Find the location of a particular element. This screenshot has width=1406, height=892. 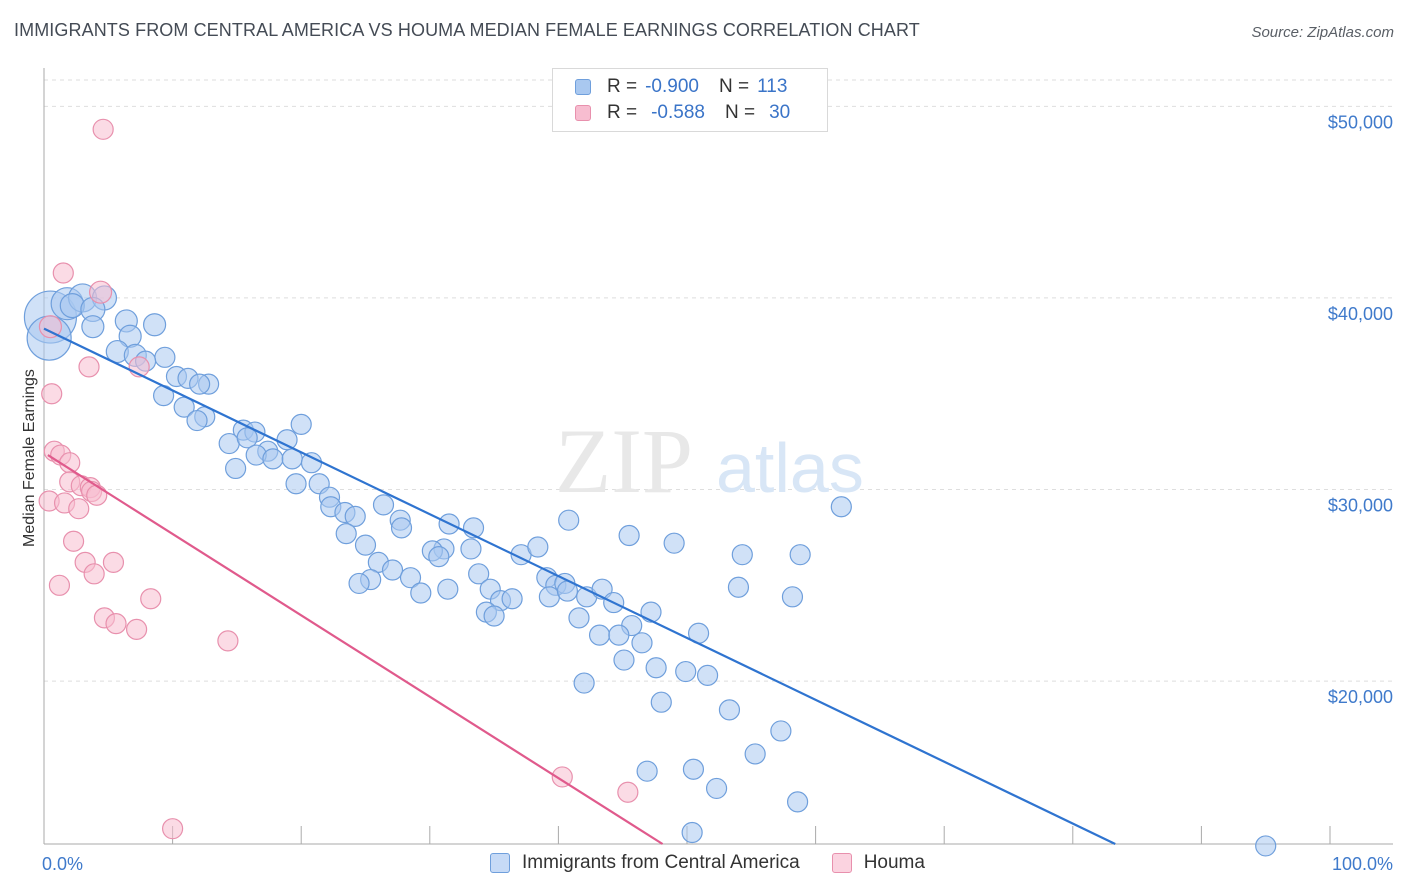

r-value: -0.588 is located at coordinates (678, 112).